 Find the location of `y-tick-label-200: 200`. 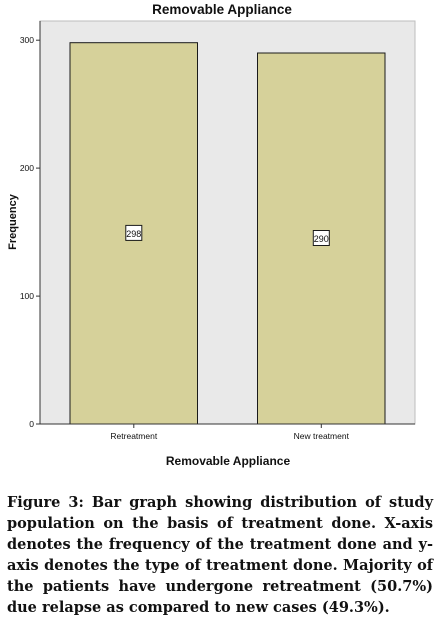

y-tick-label-200: 200 is located at coordinates (27, 168).